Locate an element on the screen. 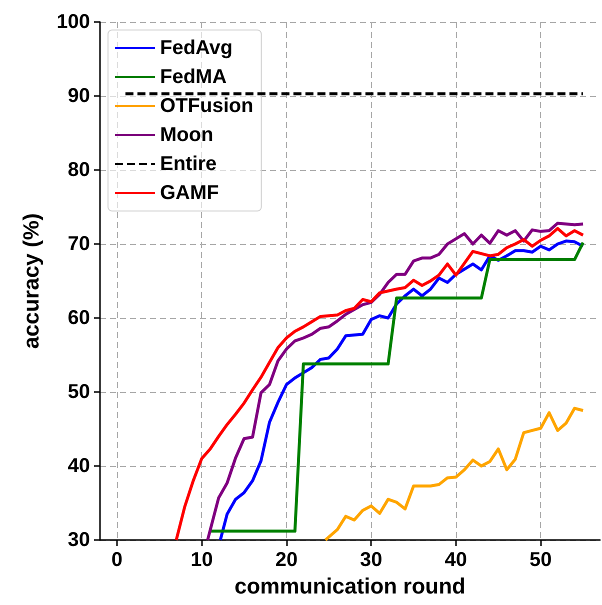 This screenshot has height=605, width=602. x-tick-label: 10 is located at coordinates (201, 560).